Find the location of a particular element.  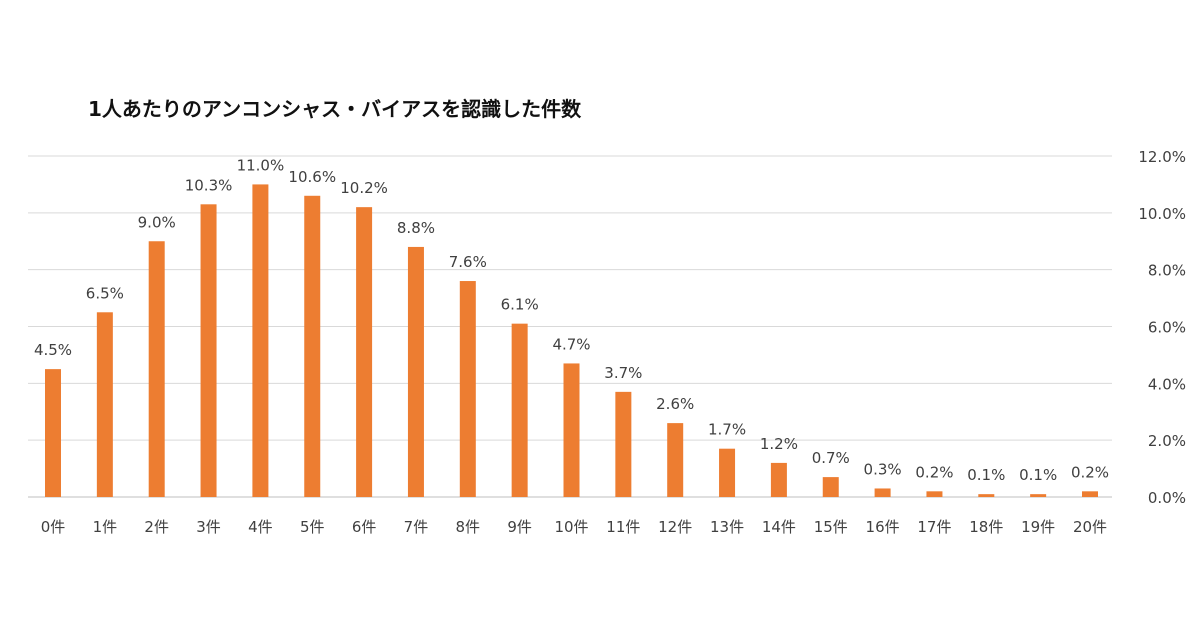

y-tick-label: 0.0% is located at coordinates (1167, 498).